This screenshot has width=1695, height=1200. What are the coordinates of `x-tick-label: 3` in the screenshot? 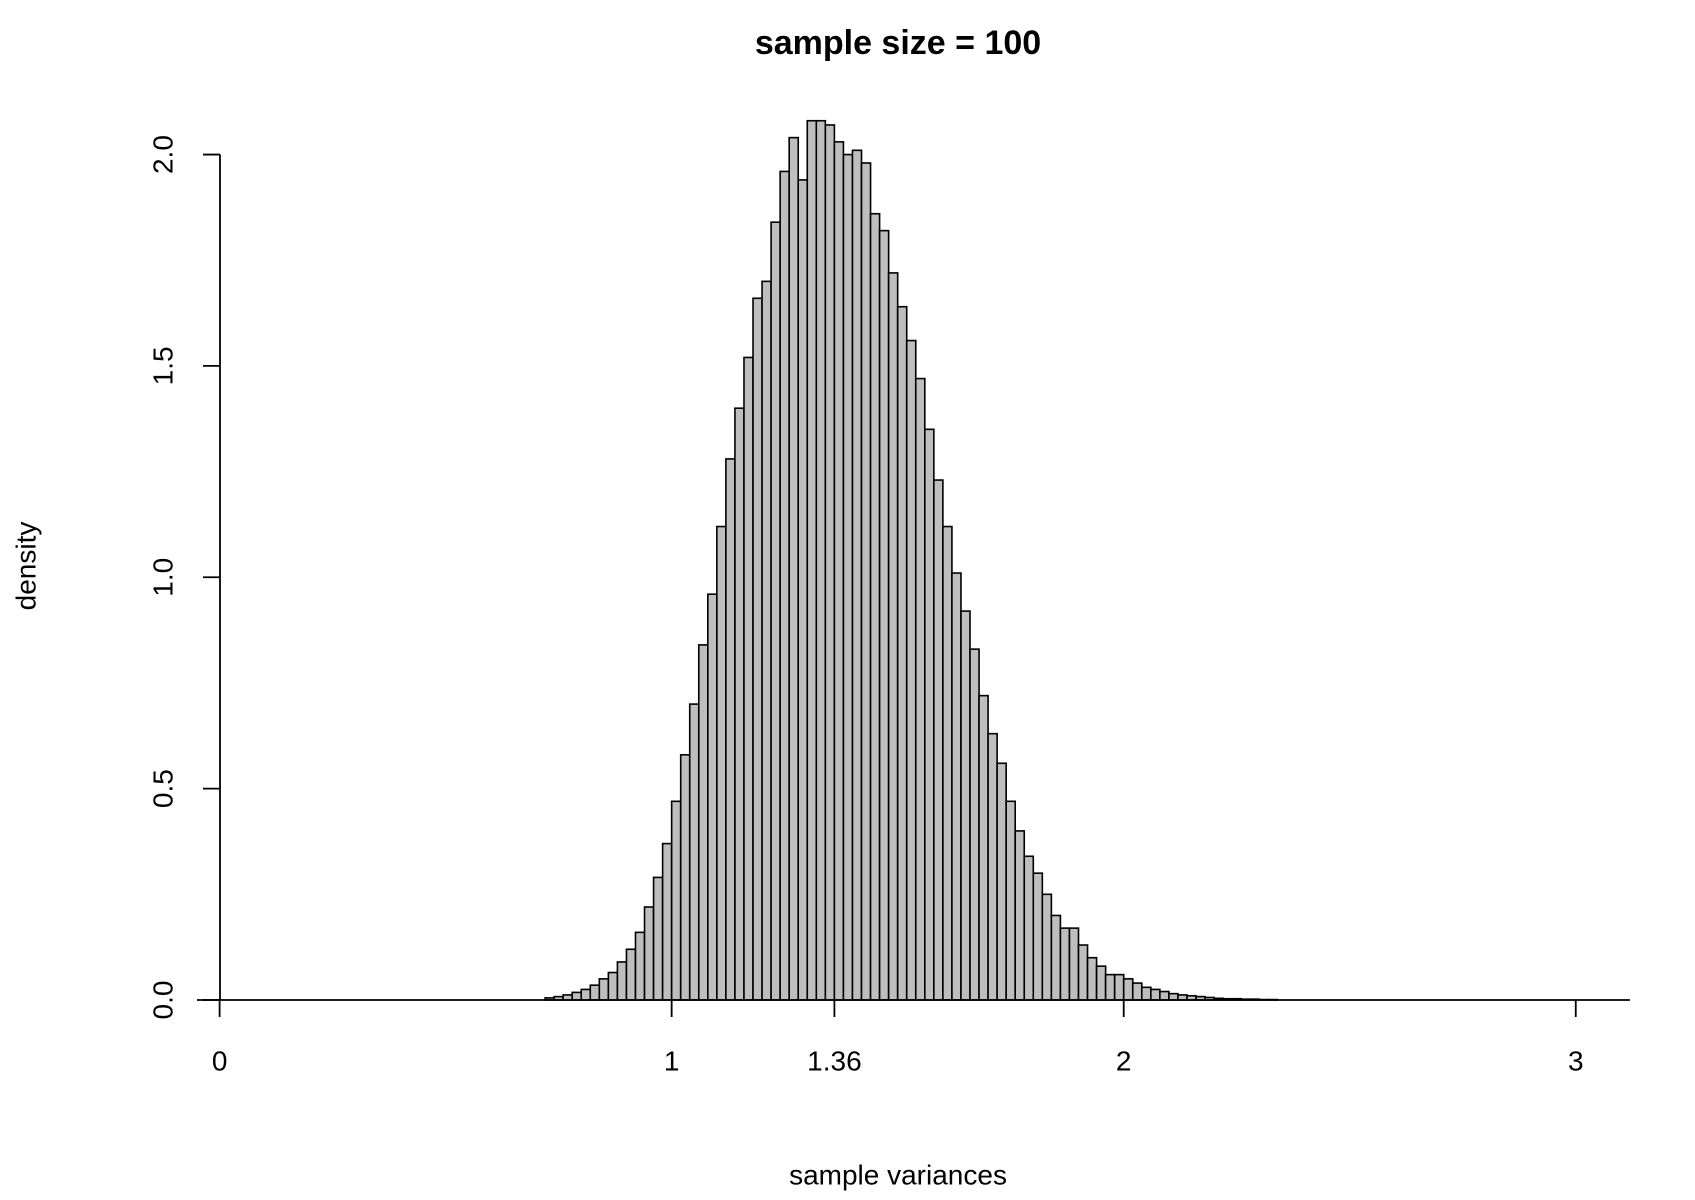 It's located at (1576, 1060).